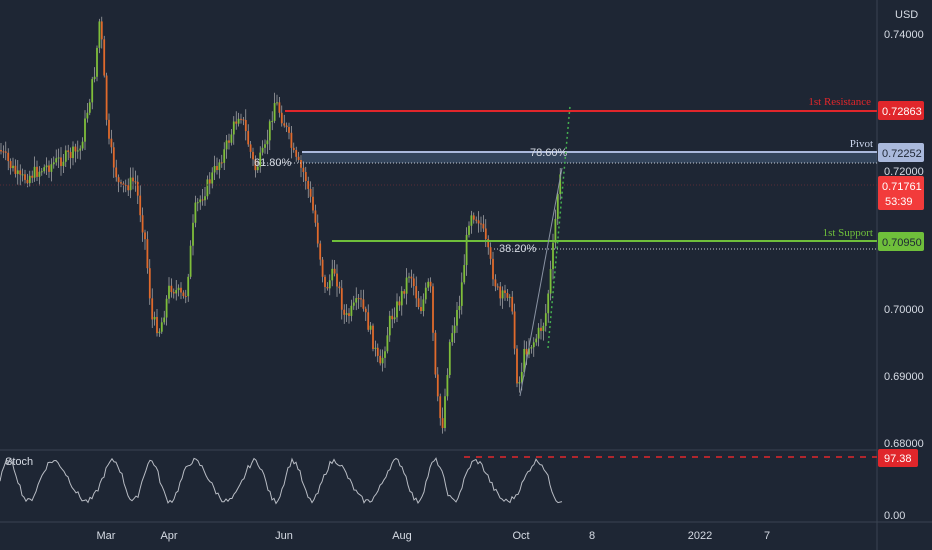  What do you see at coordinates (589, 157) in the screenshot?
I see `pivot-band` at bounding box center [589, 157].